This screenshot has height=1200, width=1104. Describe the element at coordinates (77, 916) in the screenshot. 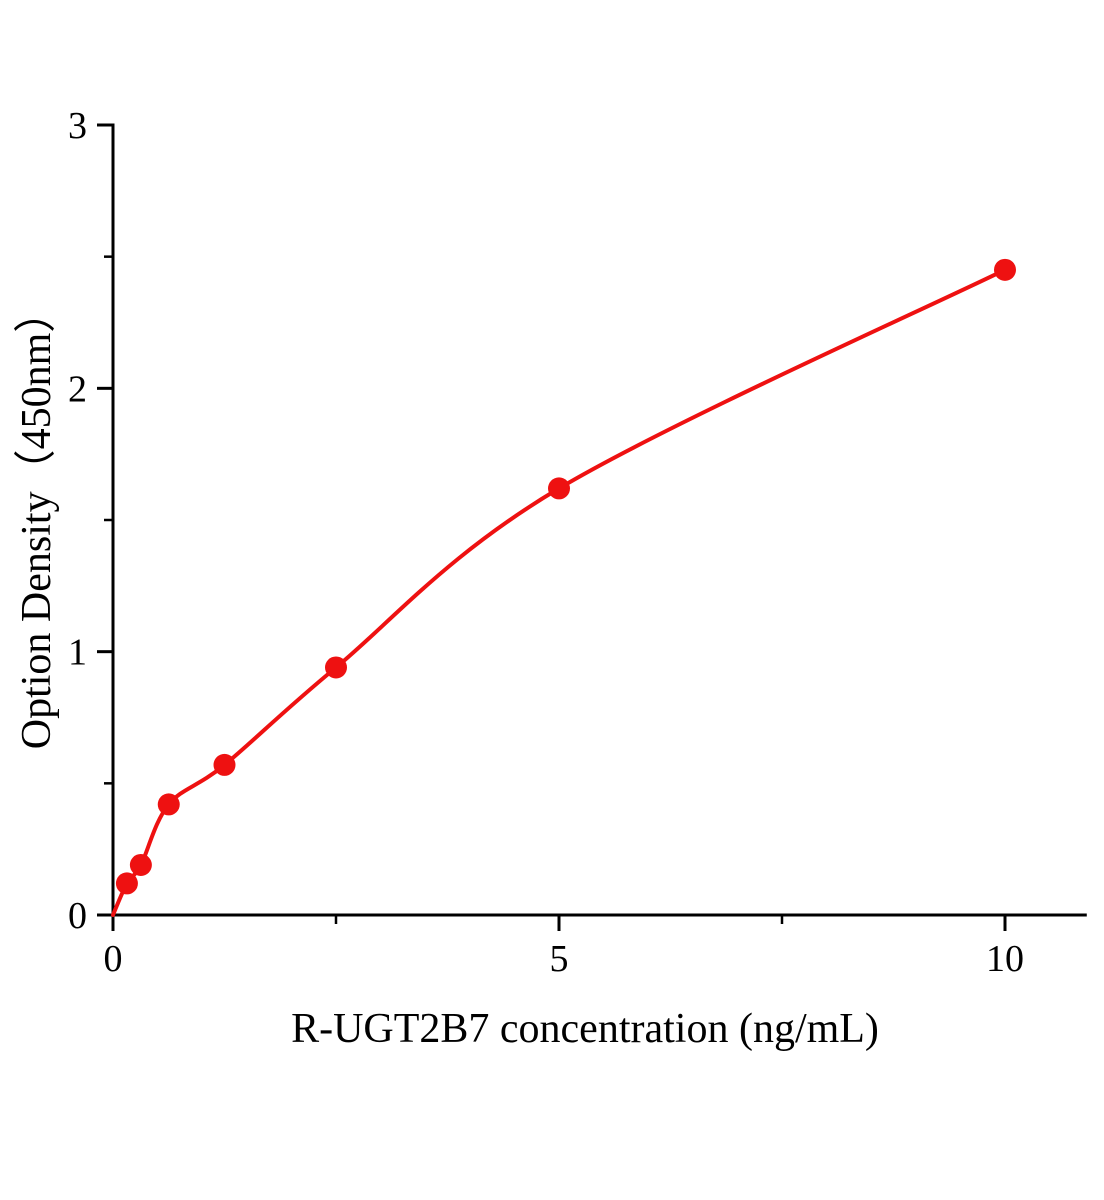

I see `y-tick-label: 0` at that location.